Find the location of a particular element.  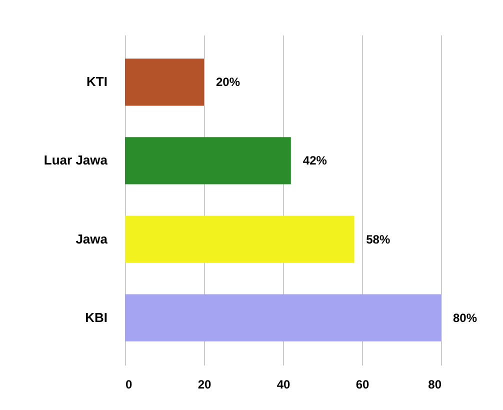

y-tick-label: Luar Jawa is located at coordinates (76, 160).